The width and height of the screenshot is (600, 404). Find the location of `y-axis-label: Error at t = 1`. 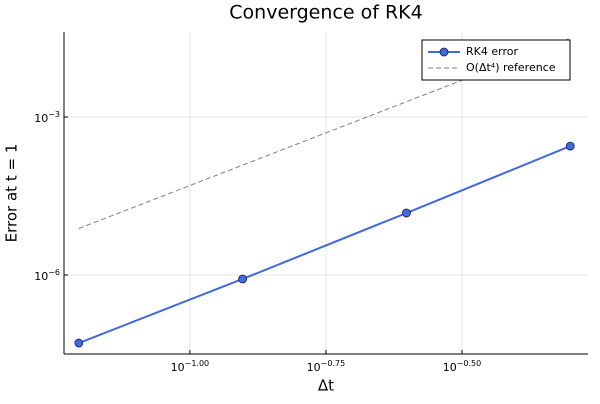

y-axis-label: Error at t = 1 is located at coordinates (12, 193).